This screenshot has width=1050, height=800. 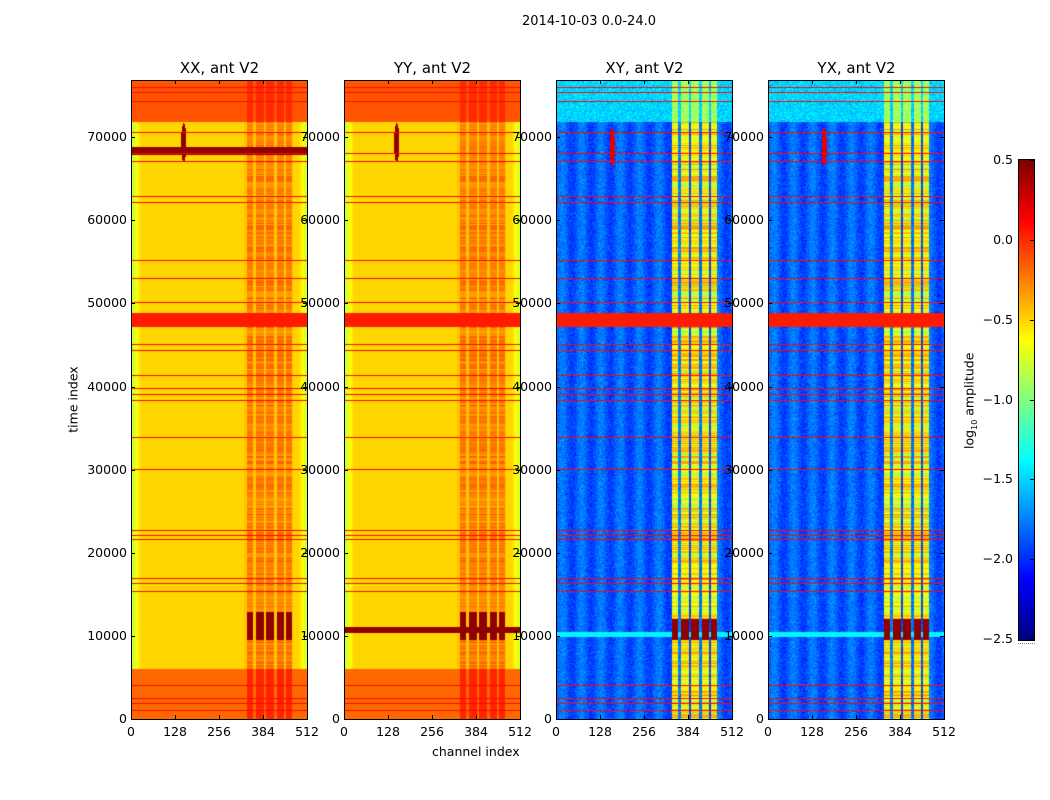 I want to click on panel-title-yy: YY, ant V2, so click(x=432, y=68).